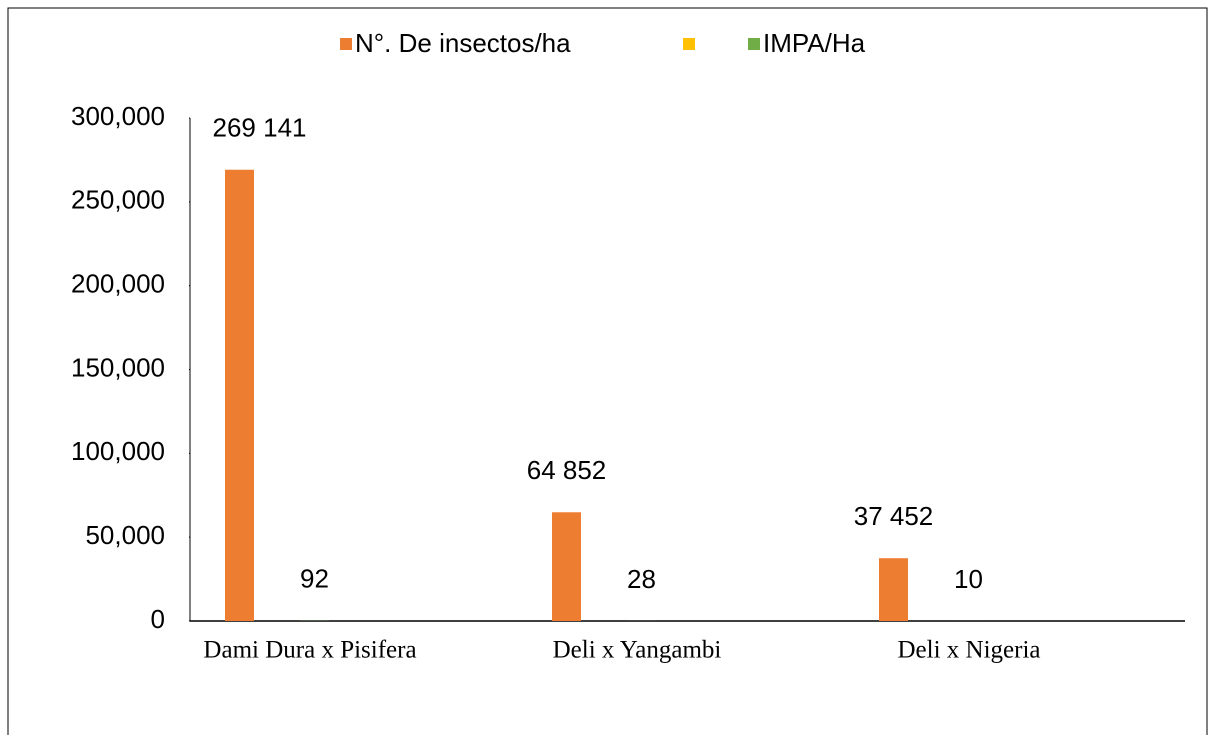  I want to click on data-label: 28, so click(641, 579).